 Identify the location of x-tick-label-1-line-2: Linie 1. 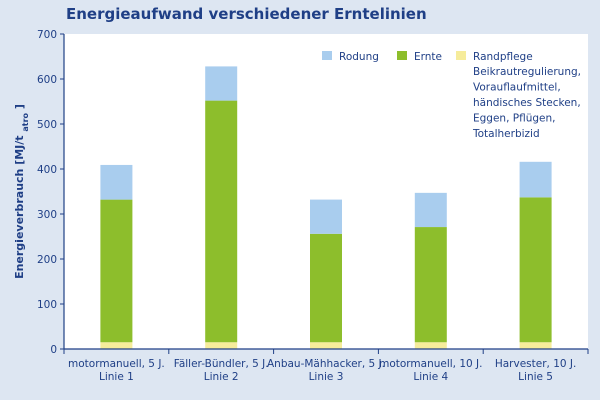
(116, 377).